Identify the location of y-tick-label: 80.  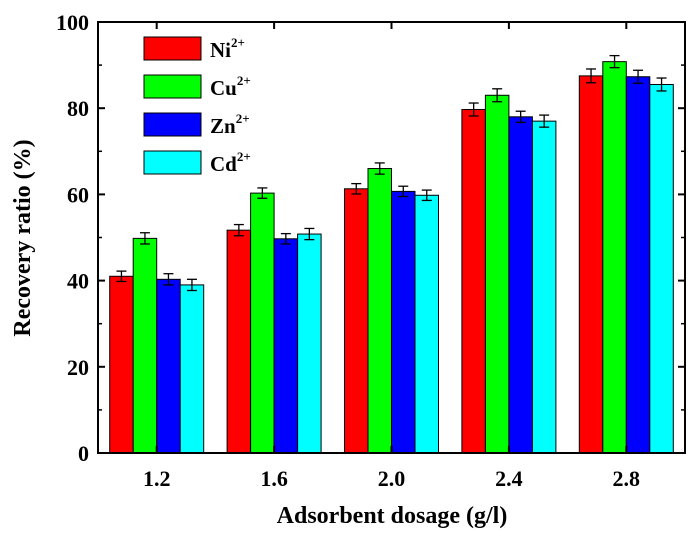
(78, 108).